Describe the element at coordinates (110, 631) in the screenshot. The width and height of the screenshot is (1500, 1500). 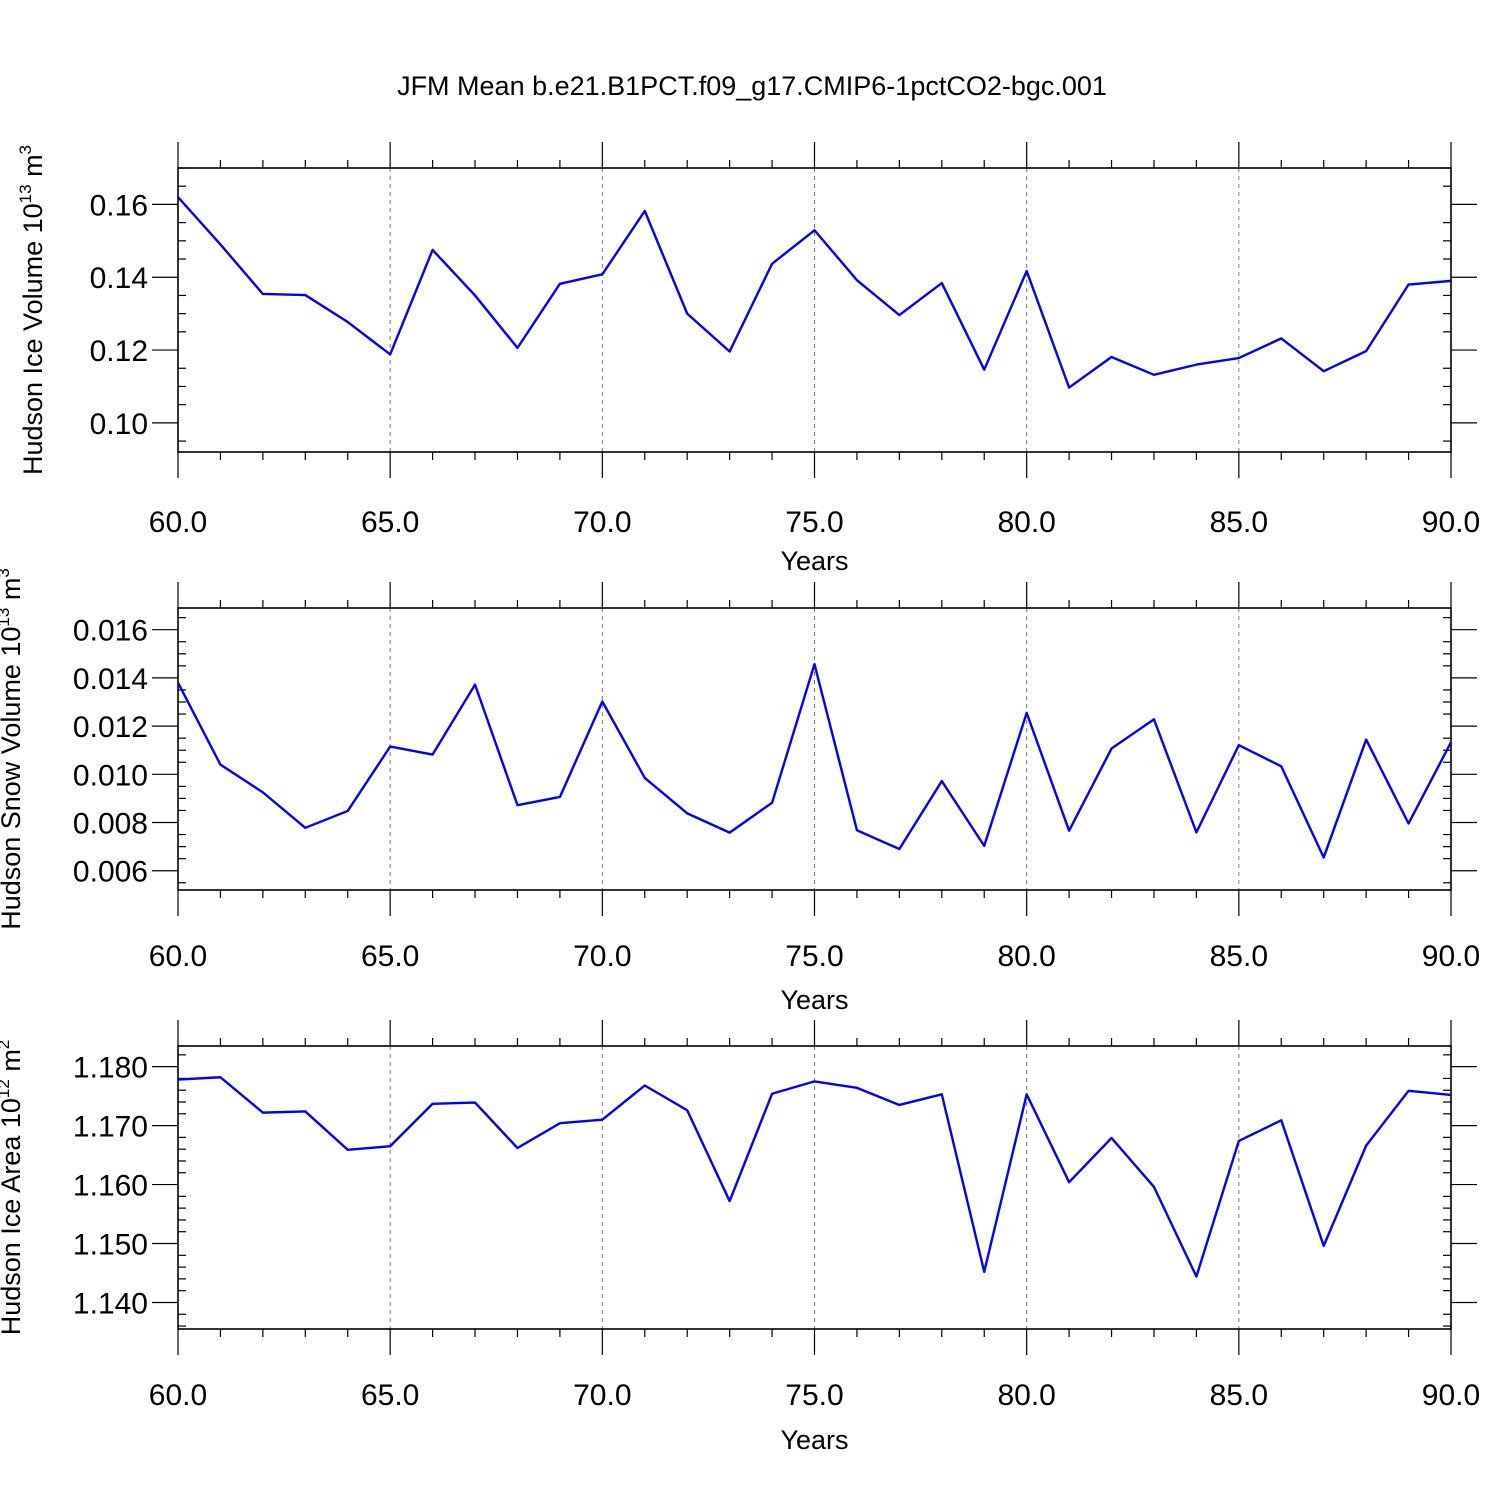
I see `y-tick-label: 0.016` at that location.